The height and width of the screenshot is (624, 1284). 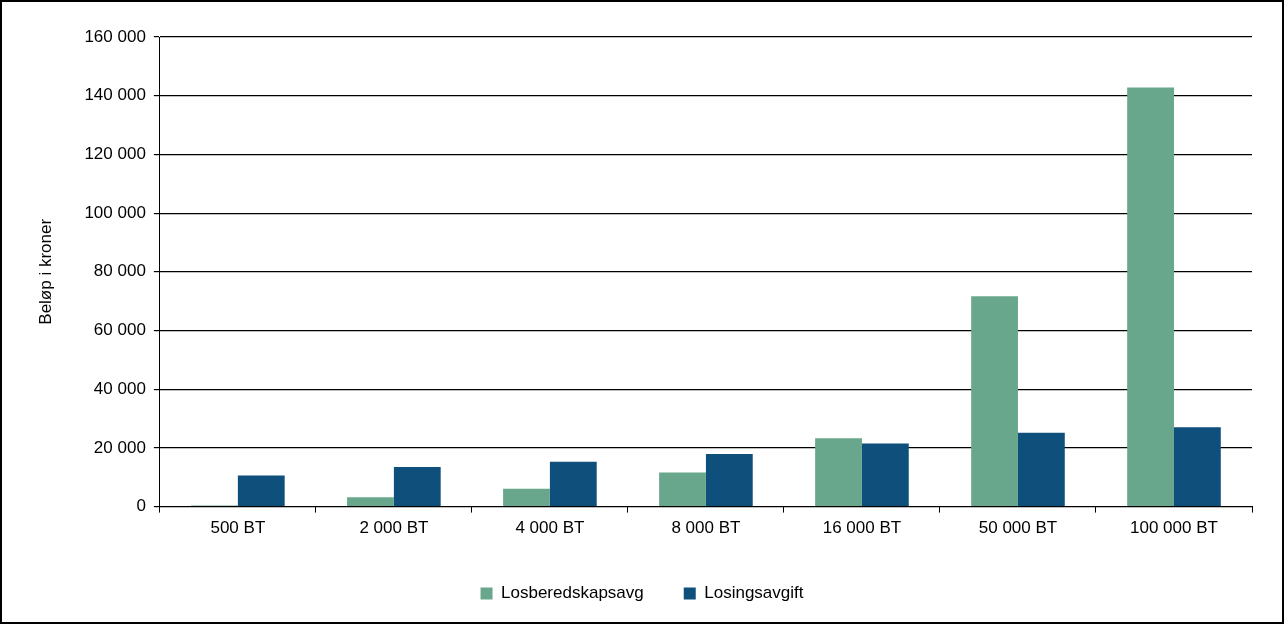 What do you see at coordinates (1018, 528) in the screenshot?
I see `x-tick-label: 50 000 BT` at bounding box center [1018, 528].